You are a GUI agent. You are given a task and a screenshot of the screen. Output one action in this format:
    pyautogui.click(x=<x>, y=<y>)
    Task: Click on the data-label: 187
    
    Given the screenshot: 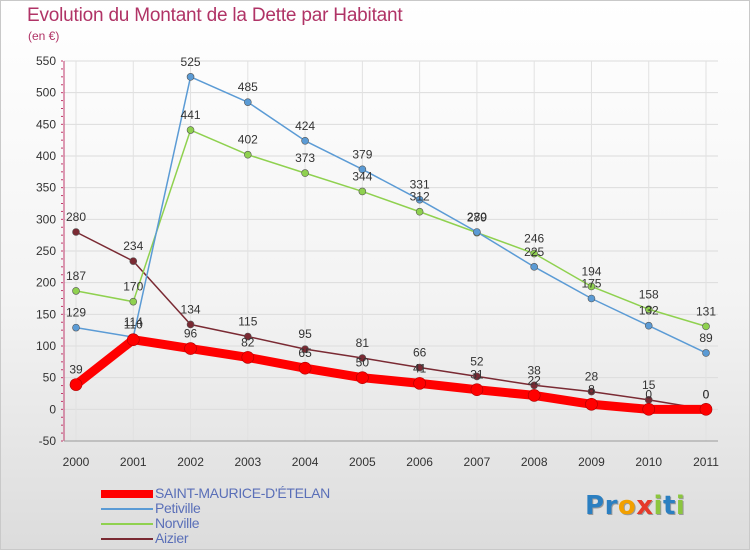 What is the action you would take?
    pyautogui.click(x=76, y=276)
    